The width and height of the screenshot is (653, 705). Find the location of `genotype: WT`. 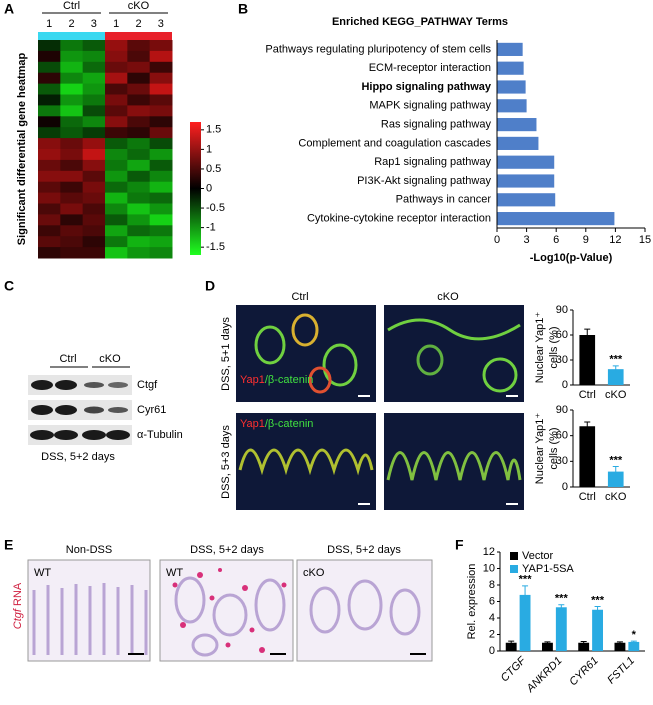

genotype: WT is located at coordinates (42, 573).